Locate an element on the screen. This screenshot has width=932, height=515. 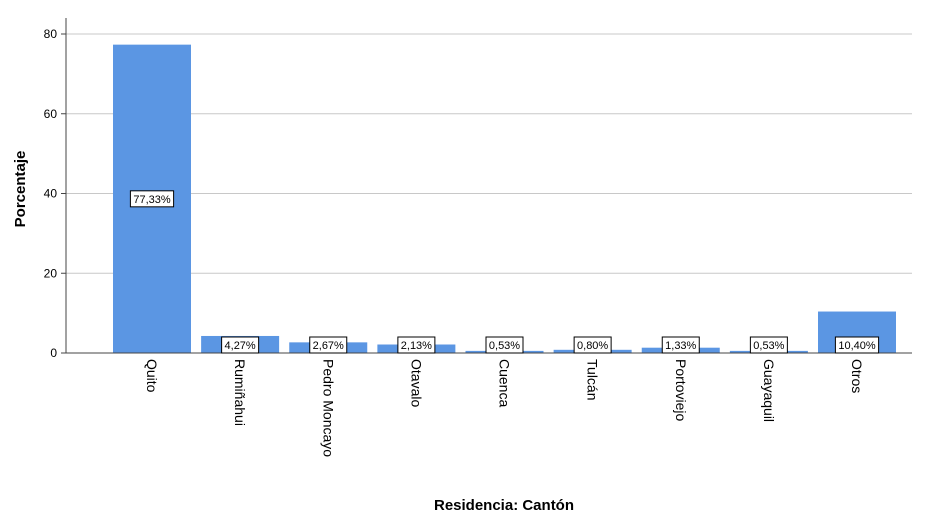
y-tick-label: 80 is located at coordinates (51, 34).